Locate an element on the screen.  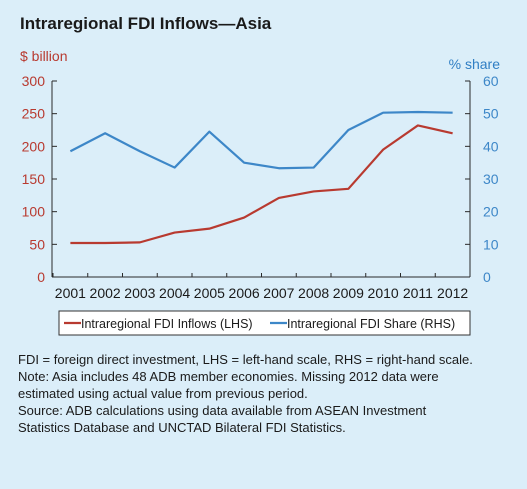
right-tick-label: 0 is located at coordinates (487, 277).